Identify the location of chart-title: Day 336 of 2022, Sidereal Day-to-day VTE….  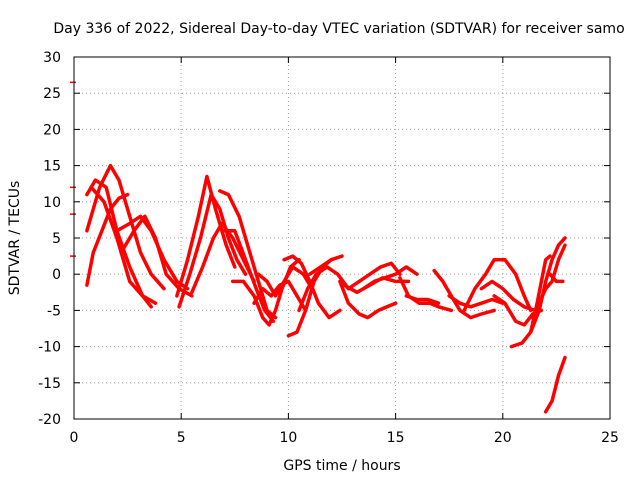
(338, 29).